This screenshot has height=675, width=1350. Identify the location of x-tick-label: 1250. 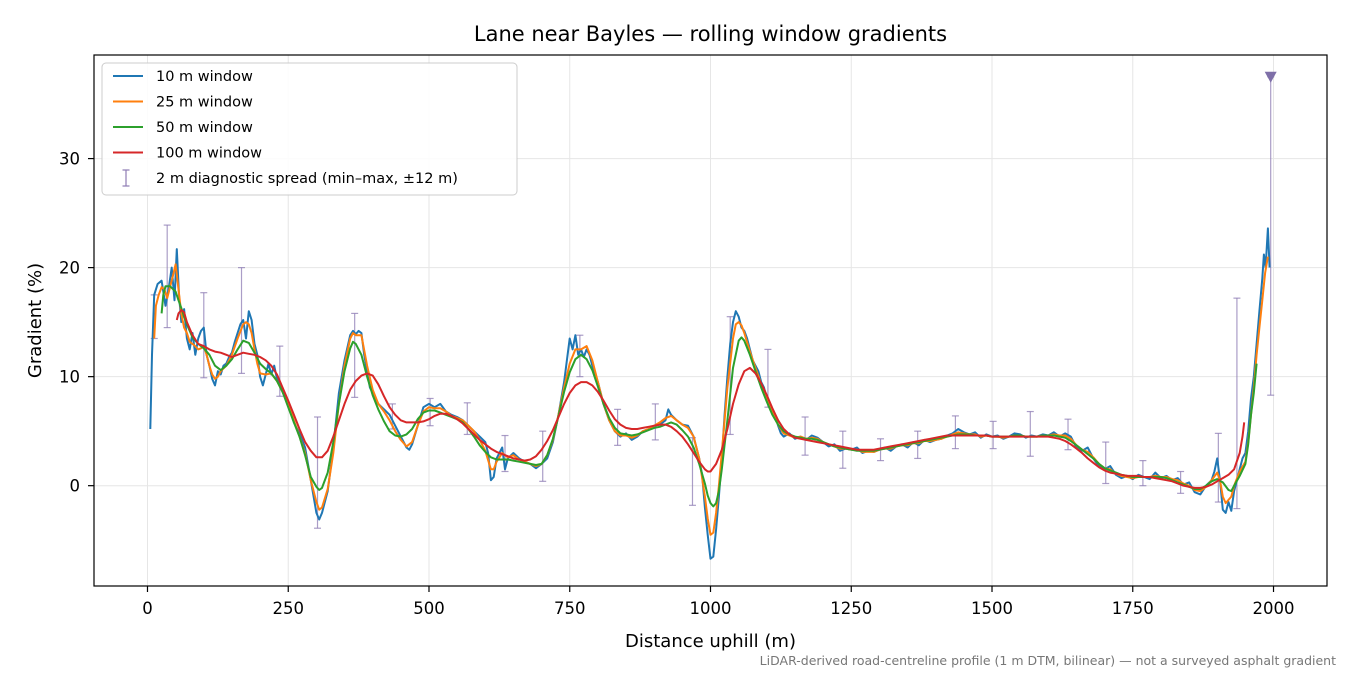
(851, 608).